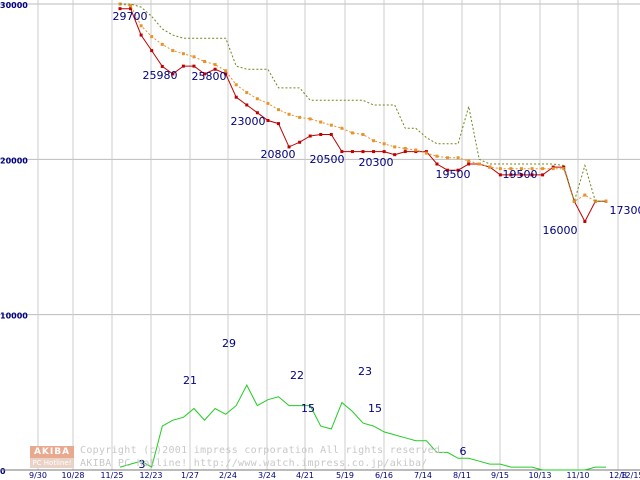  What do you see at coordinates (327, 159) in the screenshot?
I see `data-label: 20500` at bounding box center [327, 159].